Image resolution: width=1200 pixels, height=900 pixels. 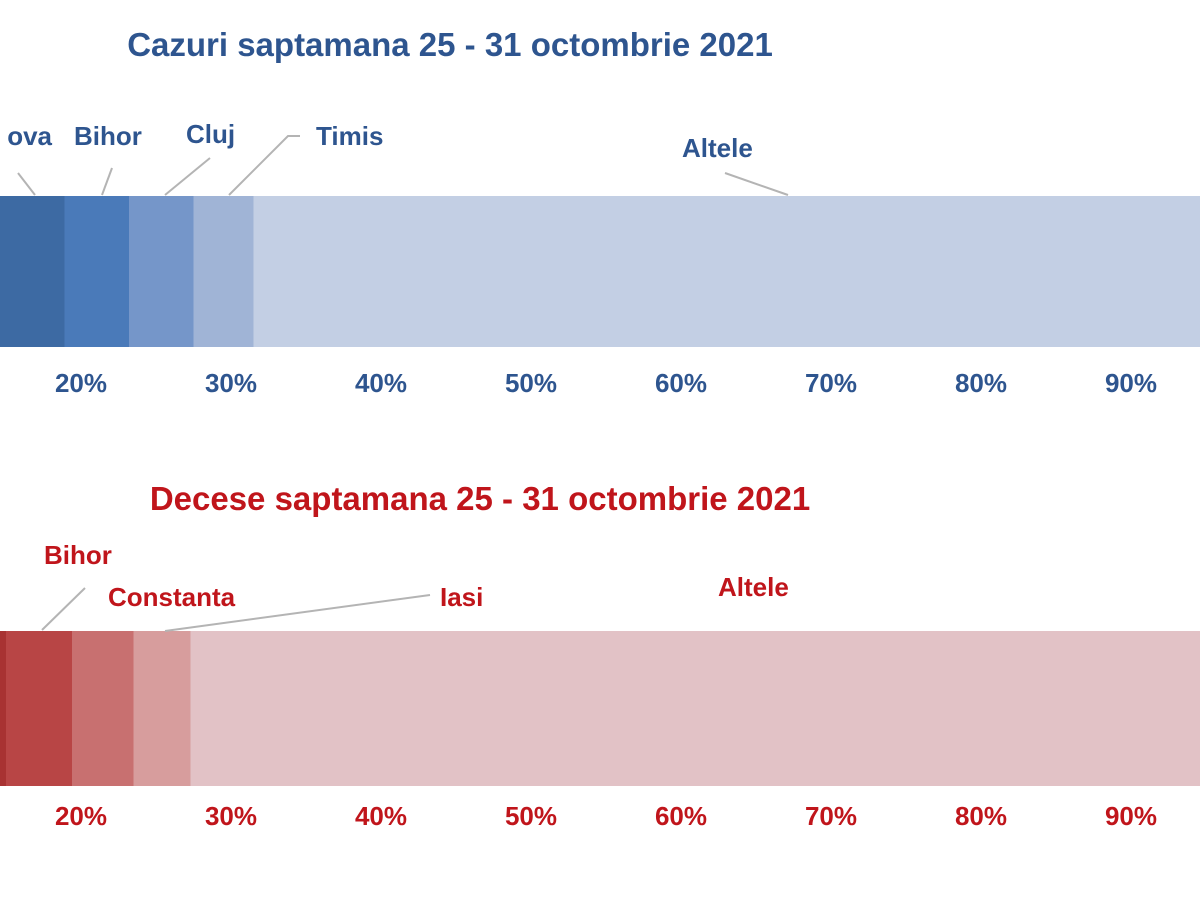 What do you see at coordinates (349, 136) in the screenshot?
I see `segment-label-timis: Timis` at bounding box center [349, 136].